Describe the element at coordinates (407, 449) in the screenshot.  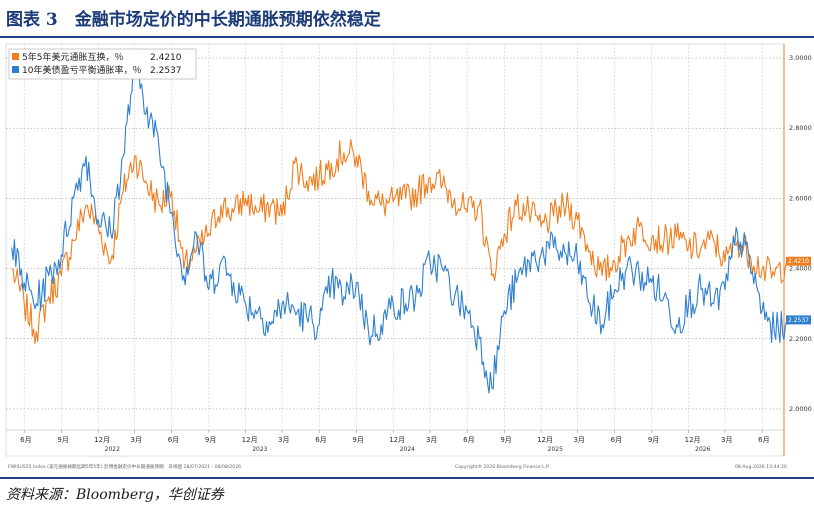
I see `x-year-label: 2024` at that location.